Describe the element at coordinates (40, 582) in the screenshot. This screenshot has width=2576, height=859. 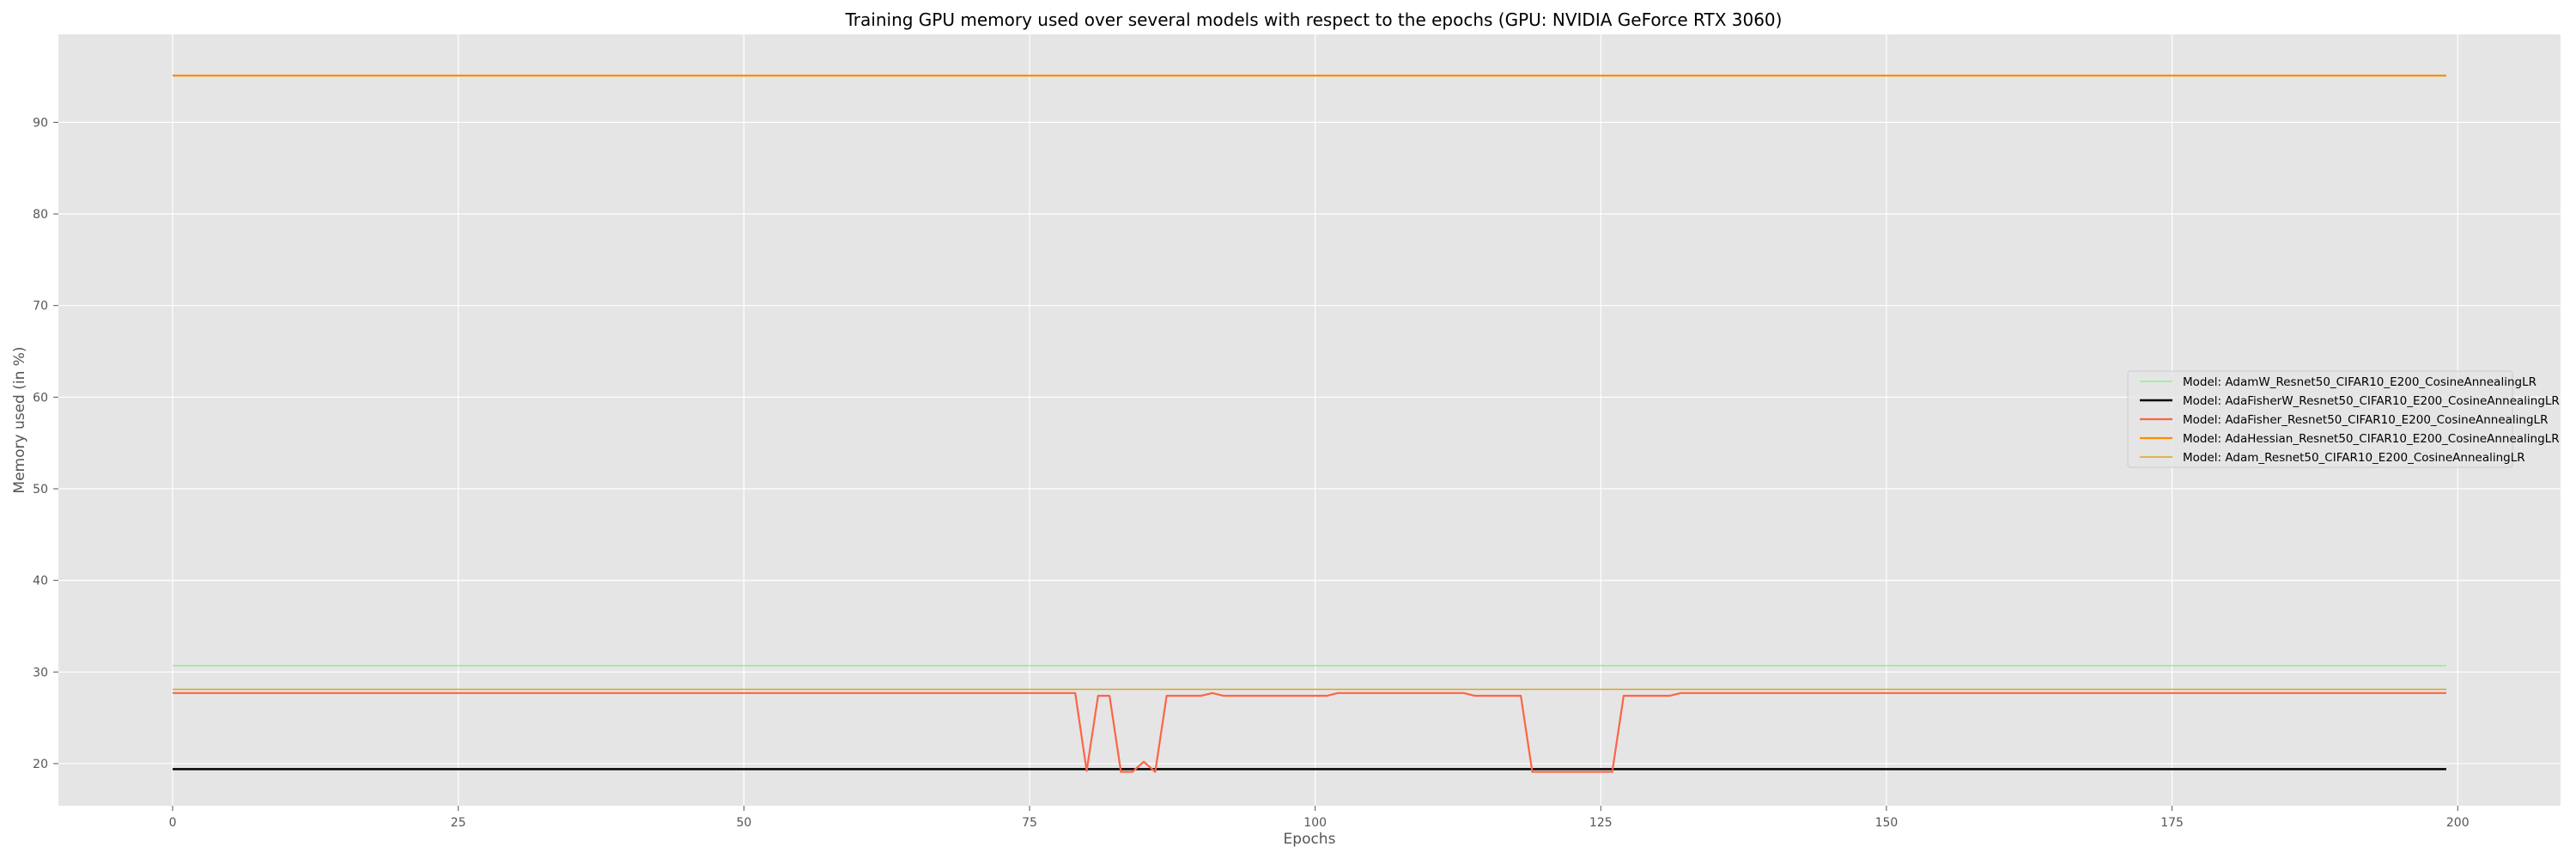
I see `y-tick-label: 40` at that location.